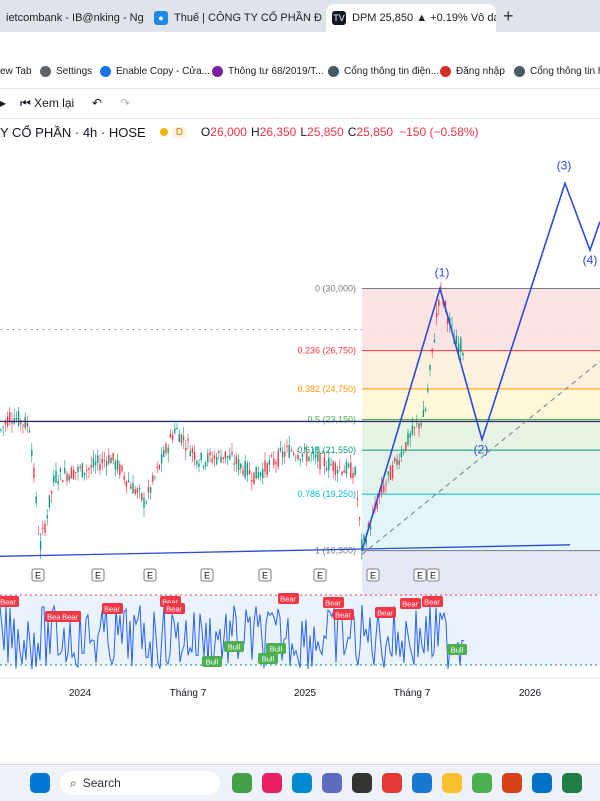 The width and height of the screenshot is (600, 801). Describe the element at coordinates (472, 71) in the screenshot. I see `bookmark-dang-nhap: Đăng nhập` at that location.